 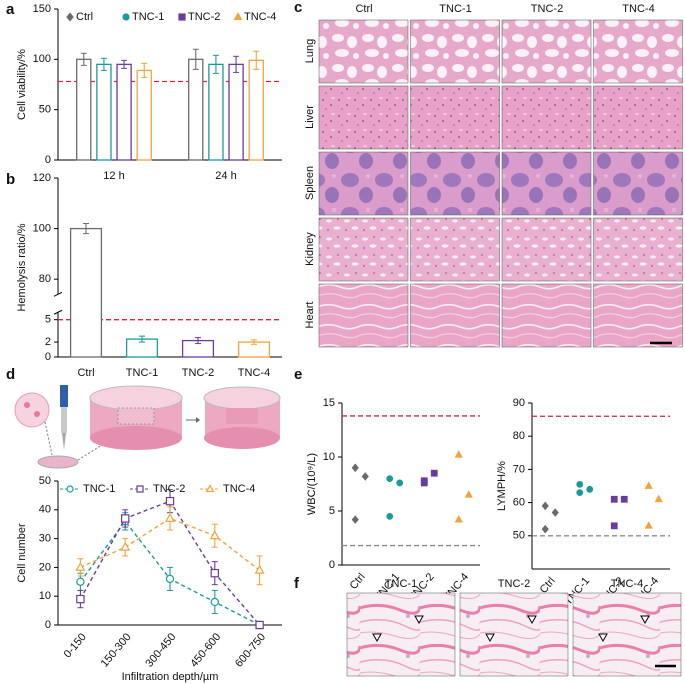 I want to click on y-tick-label: 5, so click(x=48, y=320).